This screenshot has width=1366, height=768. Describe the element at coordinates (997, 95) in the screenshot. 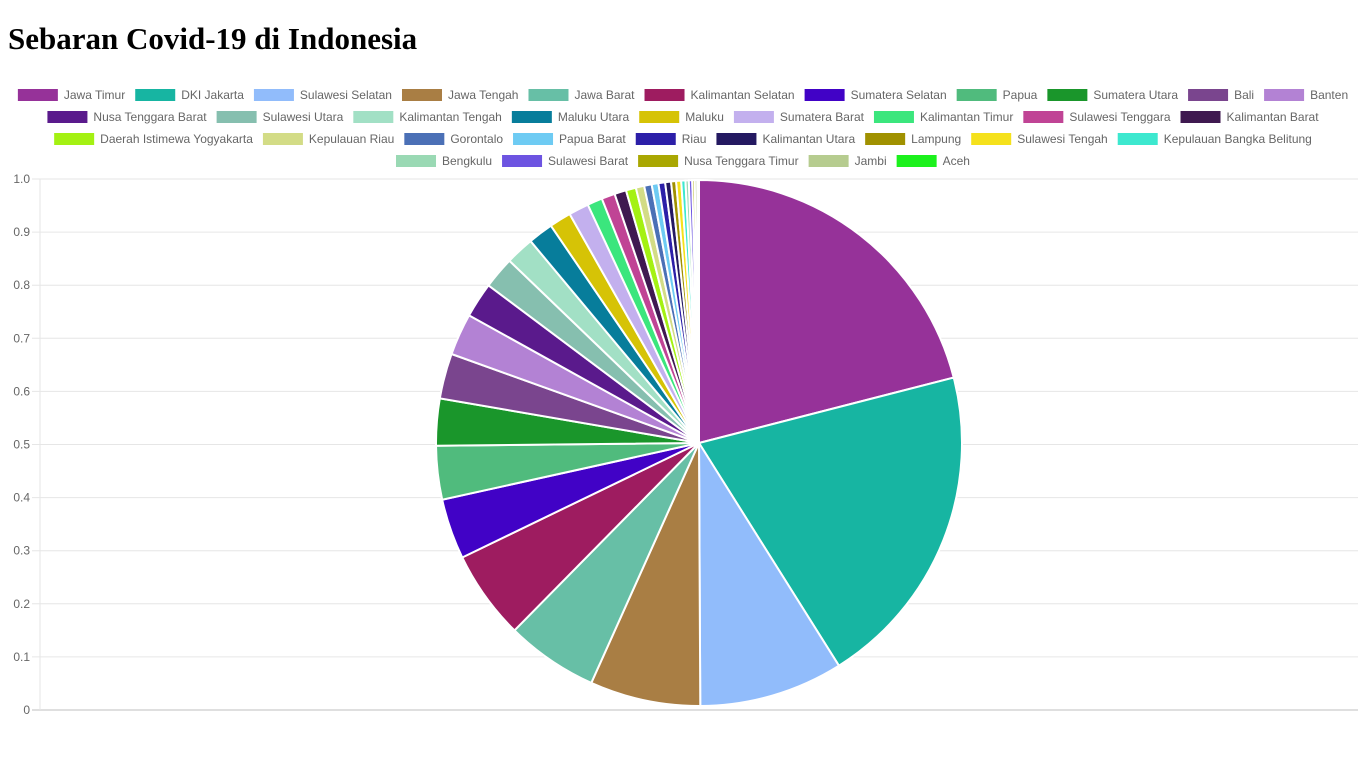

I see `legend-item-papua: Papua` at that location.